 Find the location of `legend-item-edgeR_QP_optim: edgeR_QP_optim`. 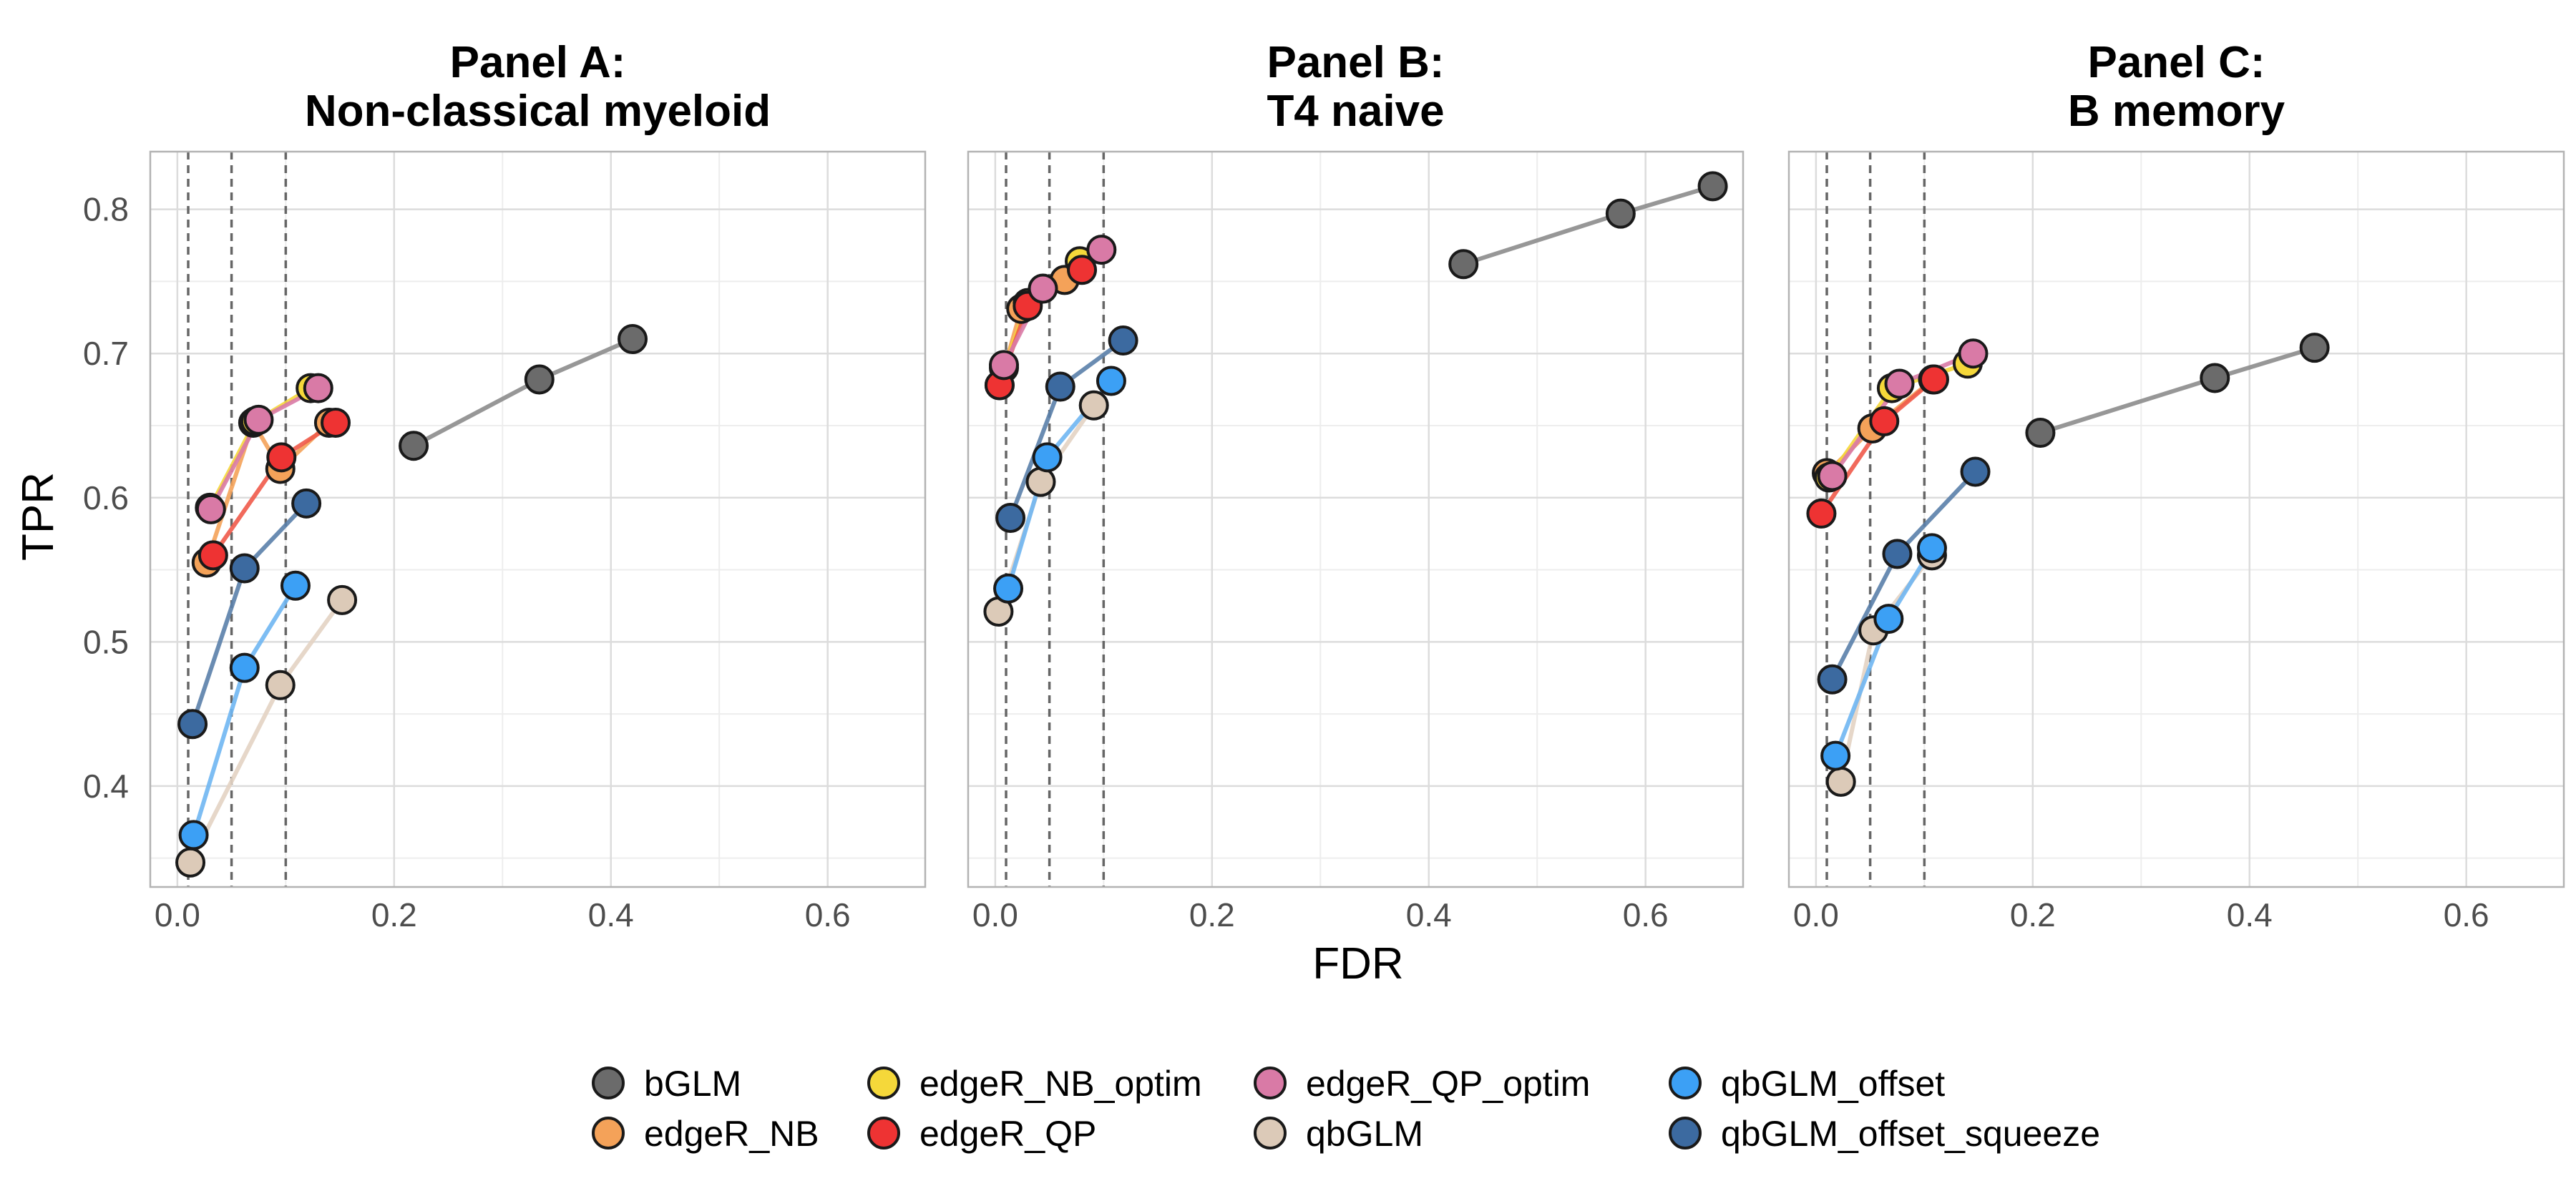

legend-item-edgeR_QP_optim: edgeR_QP_optim is located at coordinates (1422, 1084).